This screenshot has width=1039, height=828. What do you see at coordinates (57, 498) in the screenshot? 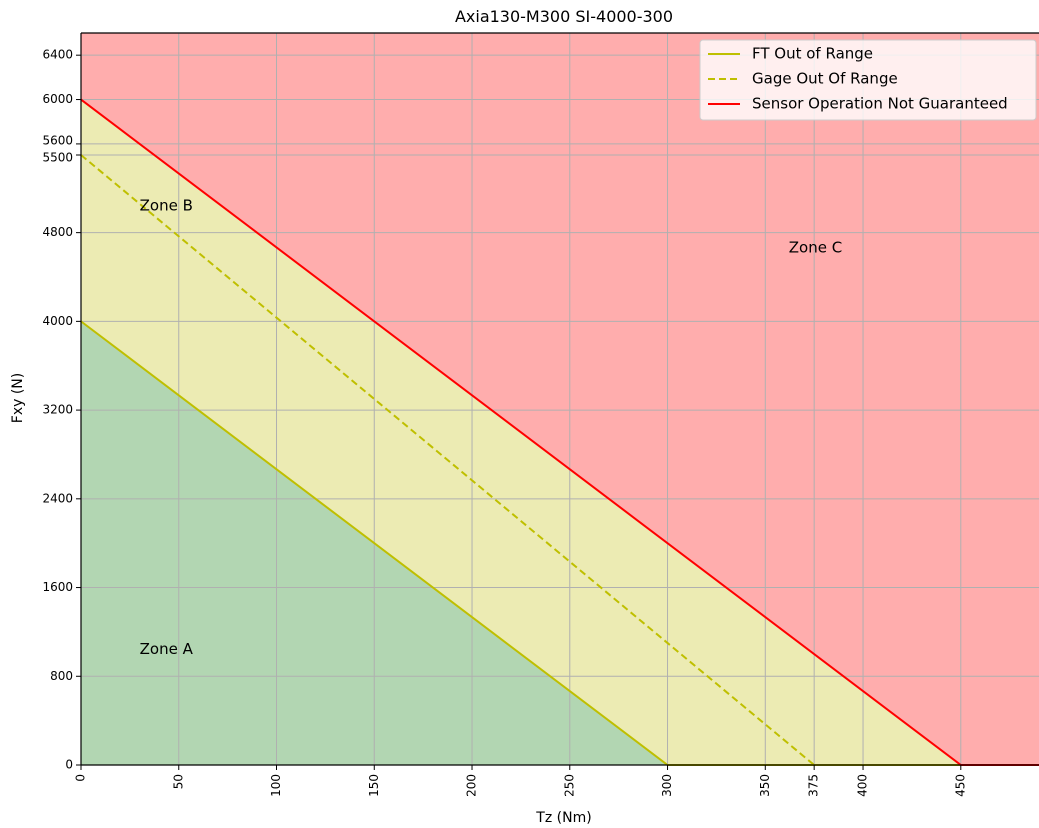
I see `y-tick-label: 2400` at bounding box center [57, 498].